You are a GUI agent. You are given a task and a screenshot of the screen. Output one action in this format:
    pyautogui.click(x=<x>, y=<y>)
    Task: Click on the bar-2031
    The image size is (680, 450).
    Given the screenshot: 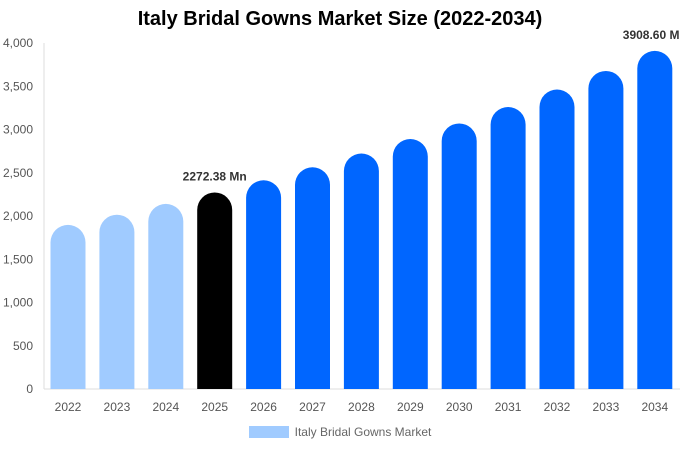 What is the action you would take?
    pyautogui.click(x=508, y=248)
    